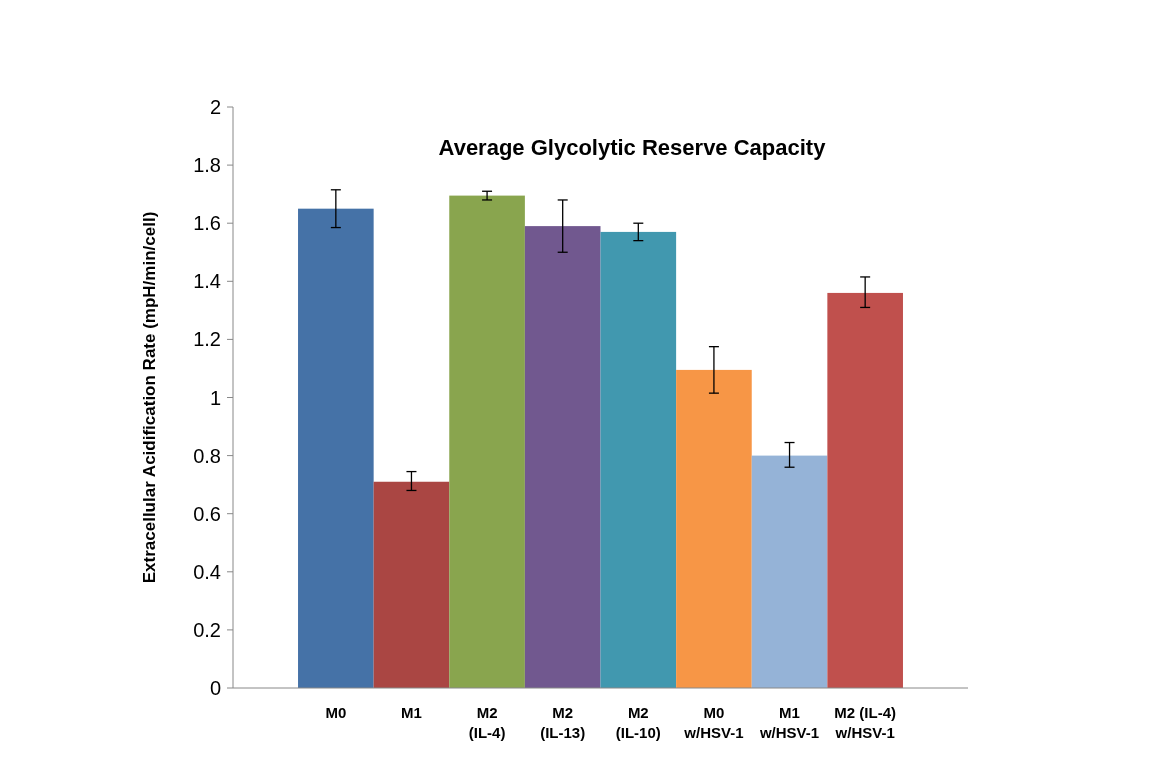  What do you see at coordinates (713, 722) in the screenshot?
I see `x-tick-label: M0 w/HSV-1` at bounding box center [713, 722].